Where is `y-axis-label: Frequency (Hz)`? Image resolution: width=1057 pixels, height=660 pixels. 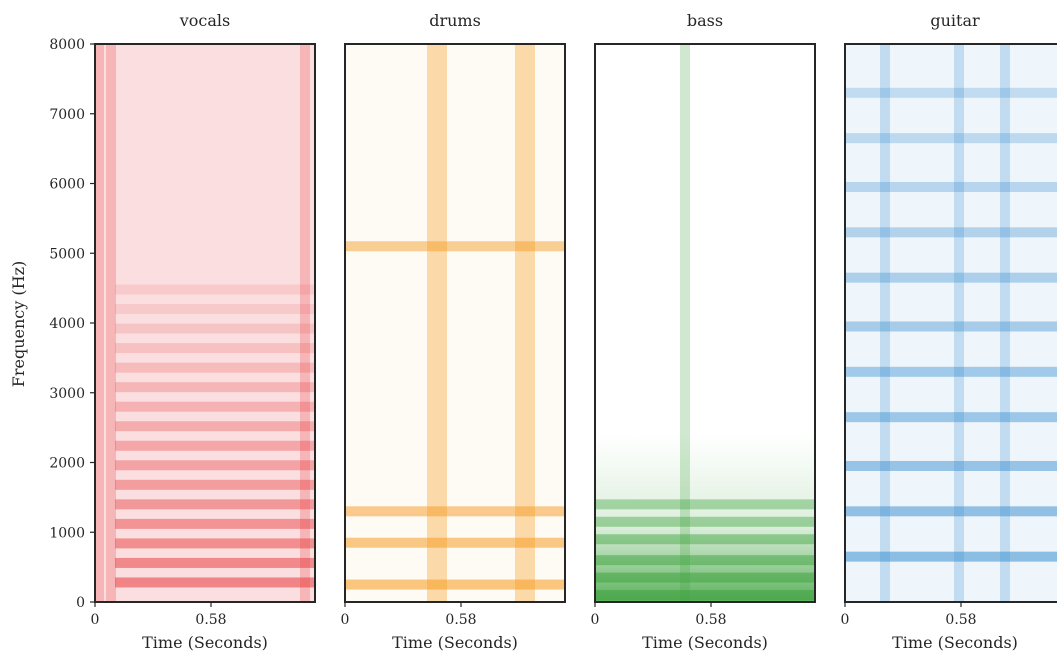 y-axis-label: Frequency (Hz) is located at coordinates (18, 324).